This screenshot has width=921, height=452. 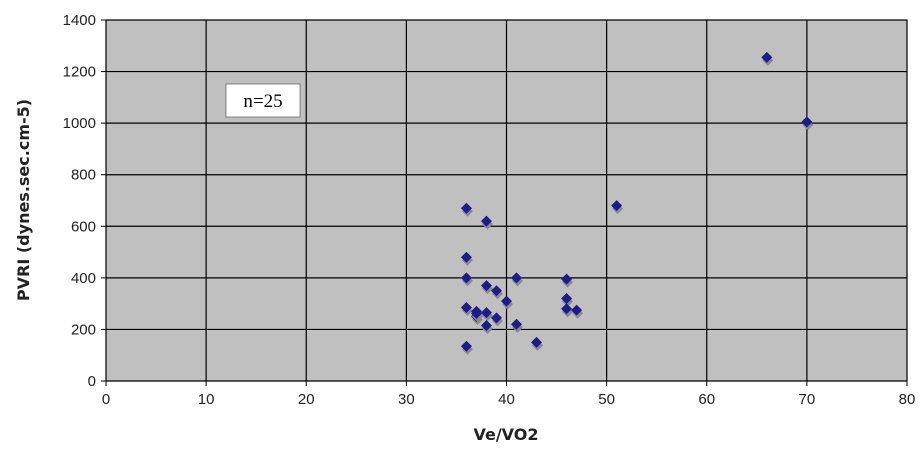 What do you see at coordinates (106, 399) in the screenshot?
I see `x-tick-label: 0` at bounding box center [106, 399].